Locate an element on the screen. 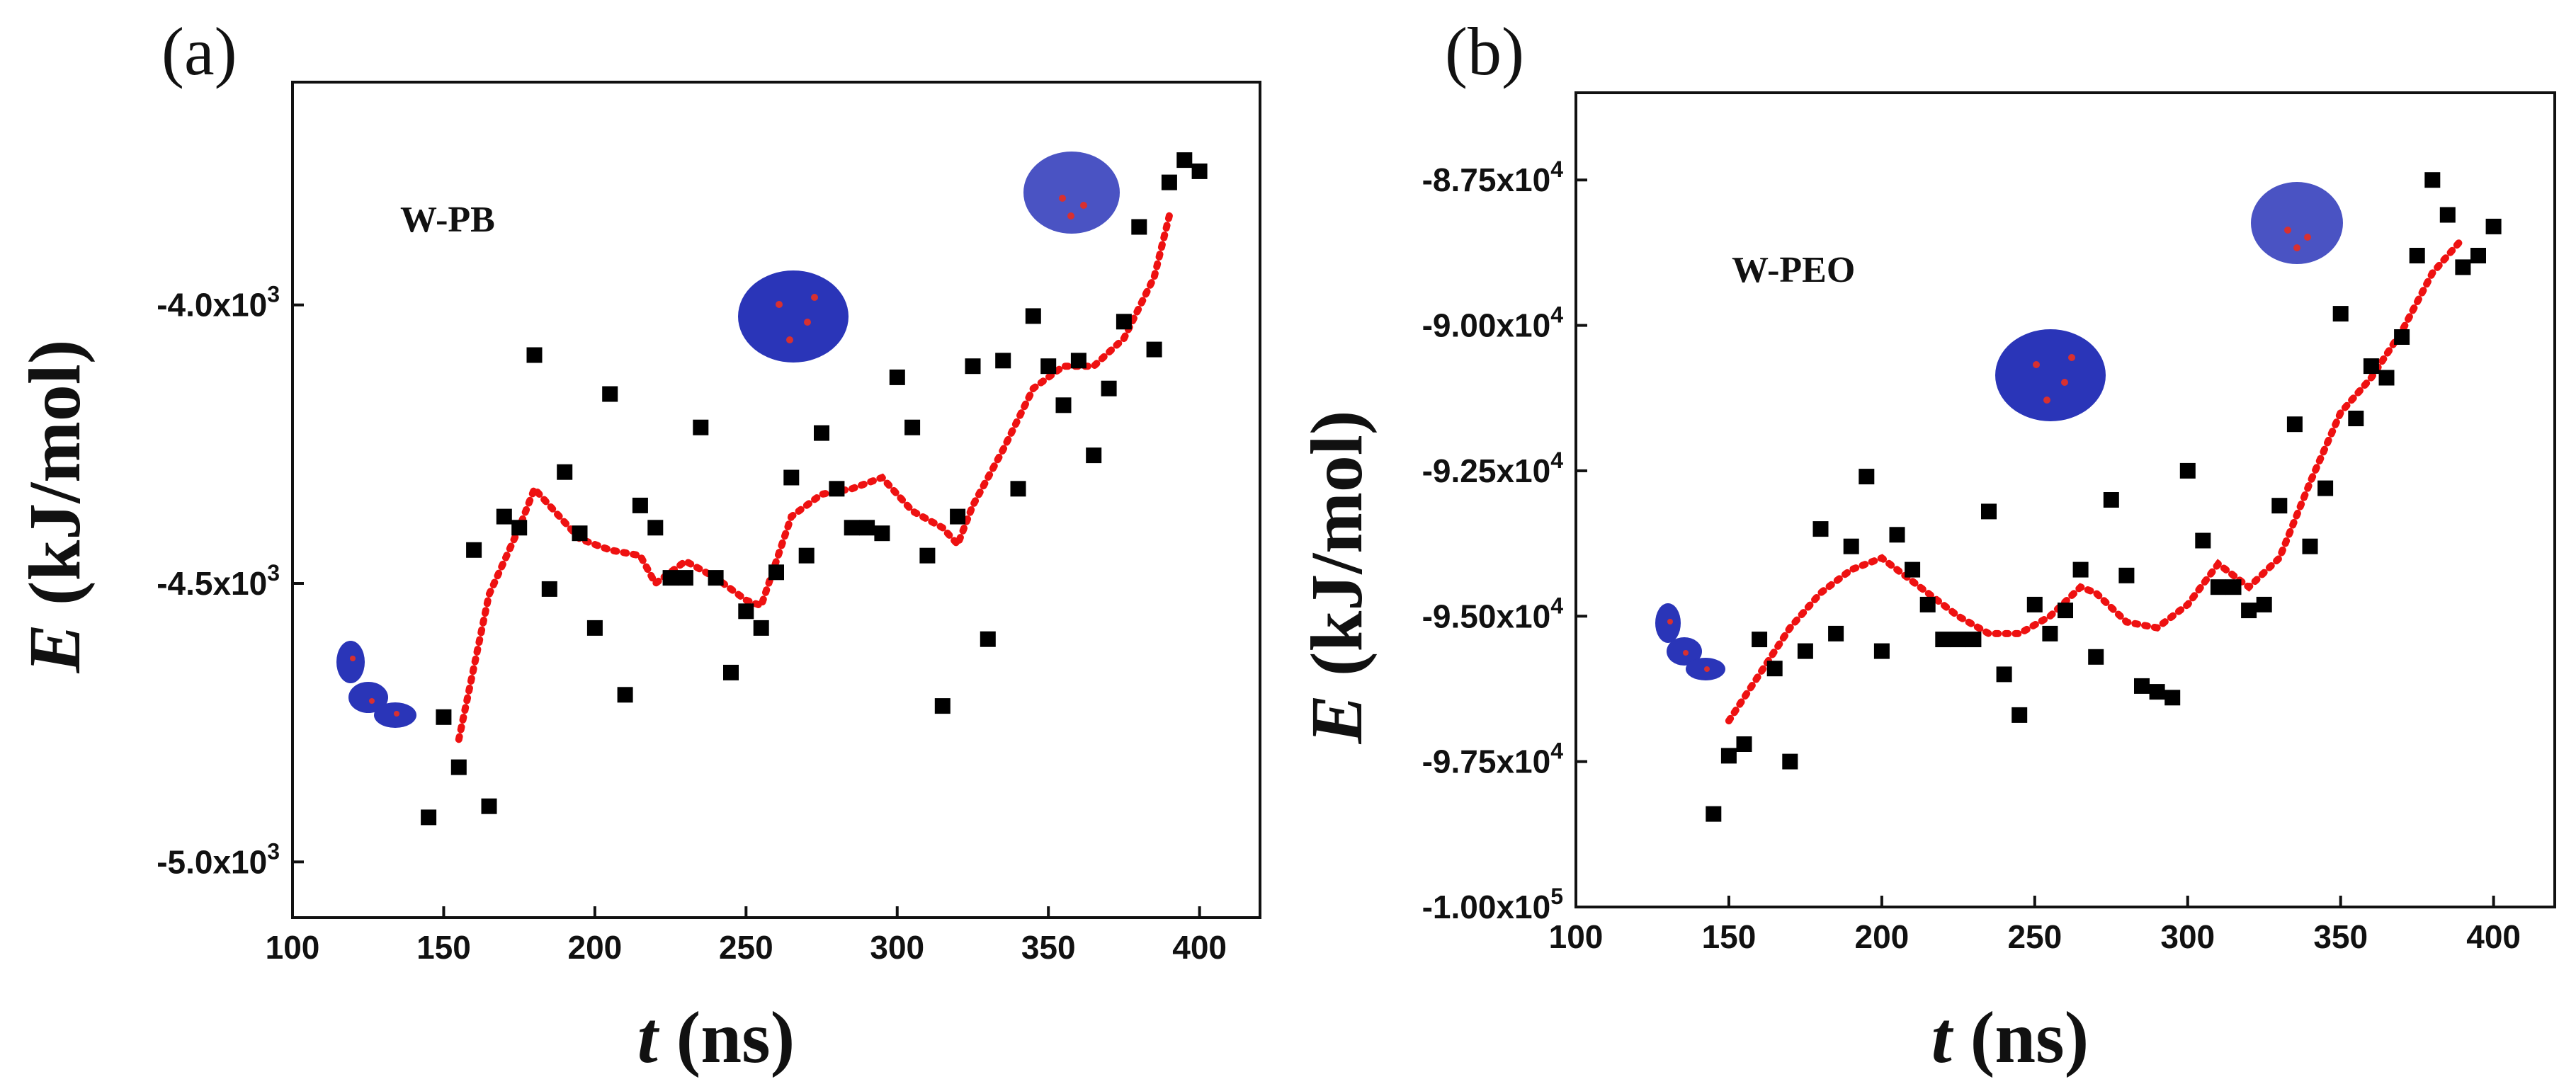  panel-b-x-tick-label: 150 is located at coordinates (1729, 936).